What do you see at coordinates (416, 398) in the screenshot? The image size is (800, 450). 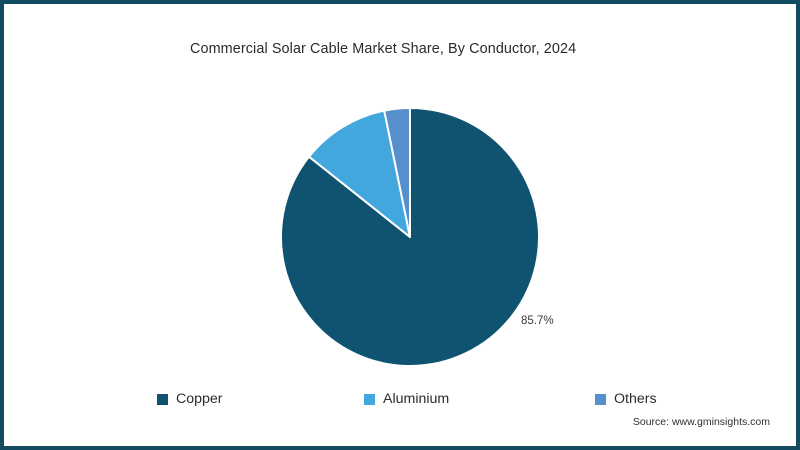 I see `legend-label-aluminium: Aluminium` at bounding box center [416, 398].